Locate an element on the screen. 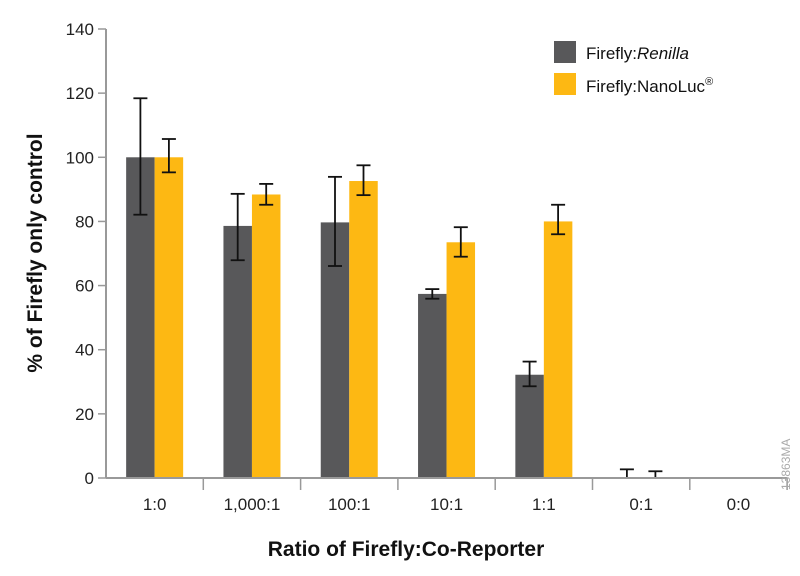  legend-swatch-nanoluc is located at coordinates (565, 84).